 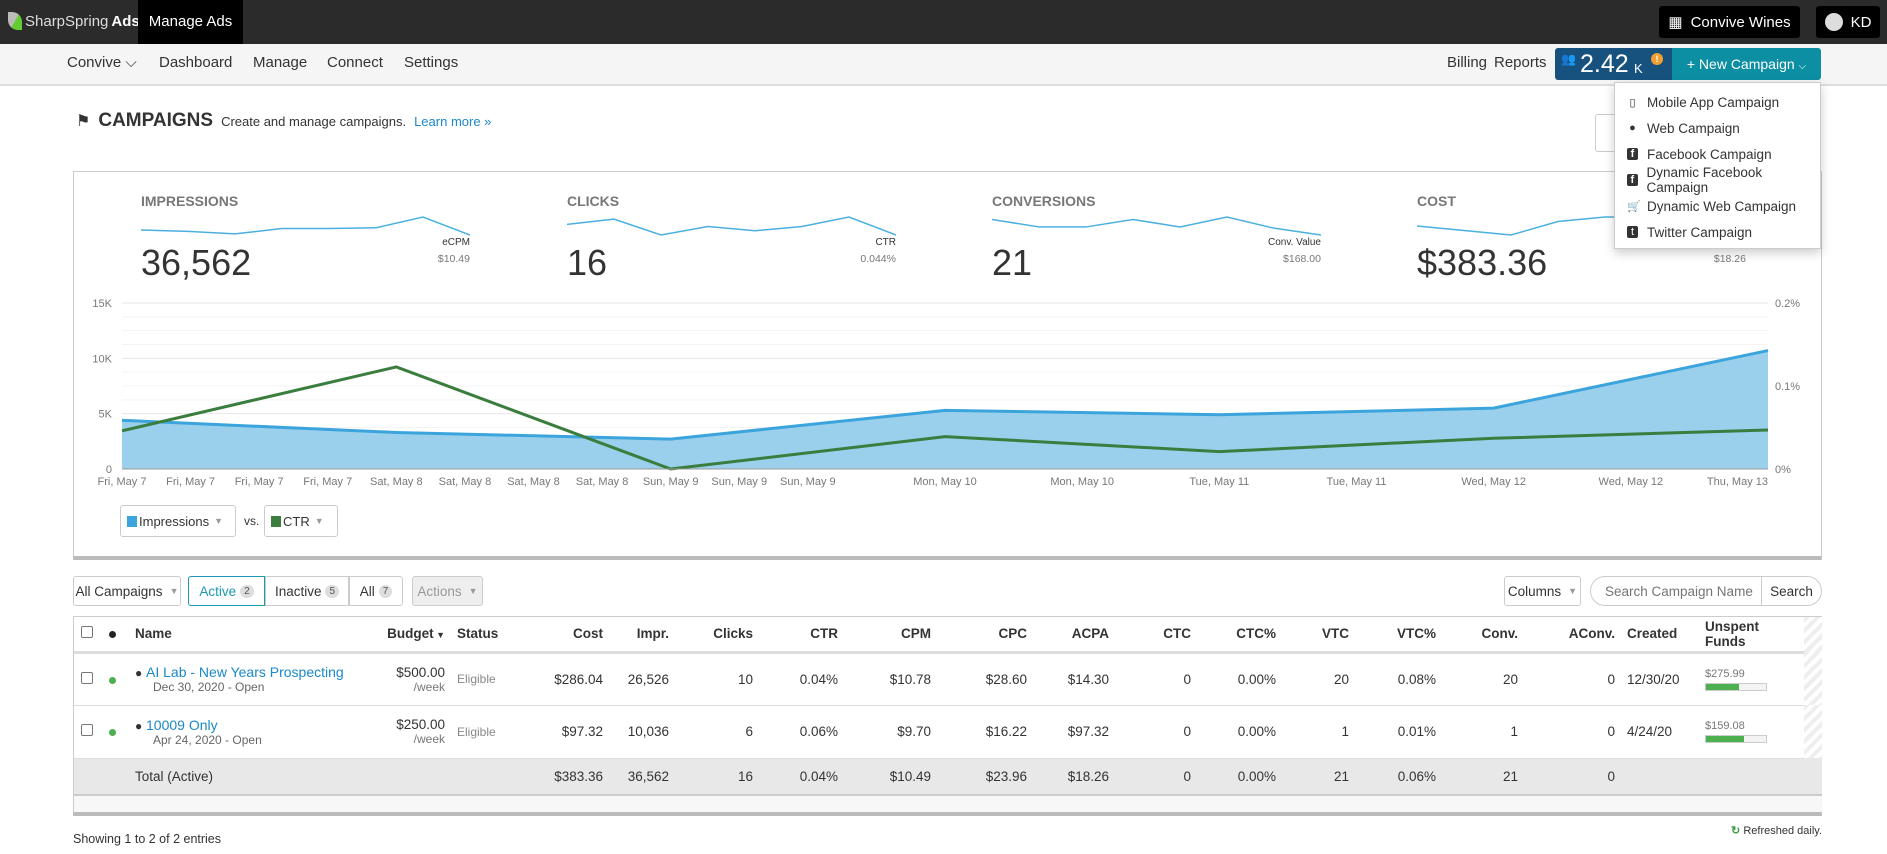 What do you see at coordinates (1158, 777) in the screenshot?
I see `total-cell: 0` at bounding box center [1158, 777].